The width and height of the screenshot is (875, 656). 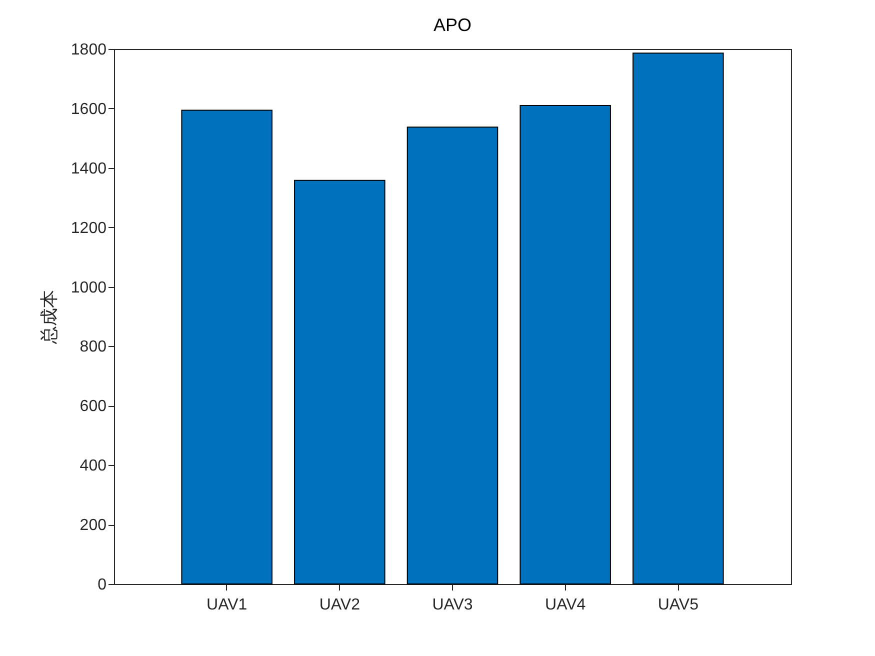 I want to click on x-tick-label: UAV4, so click(x=565, y=605).